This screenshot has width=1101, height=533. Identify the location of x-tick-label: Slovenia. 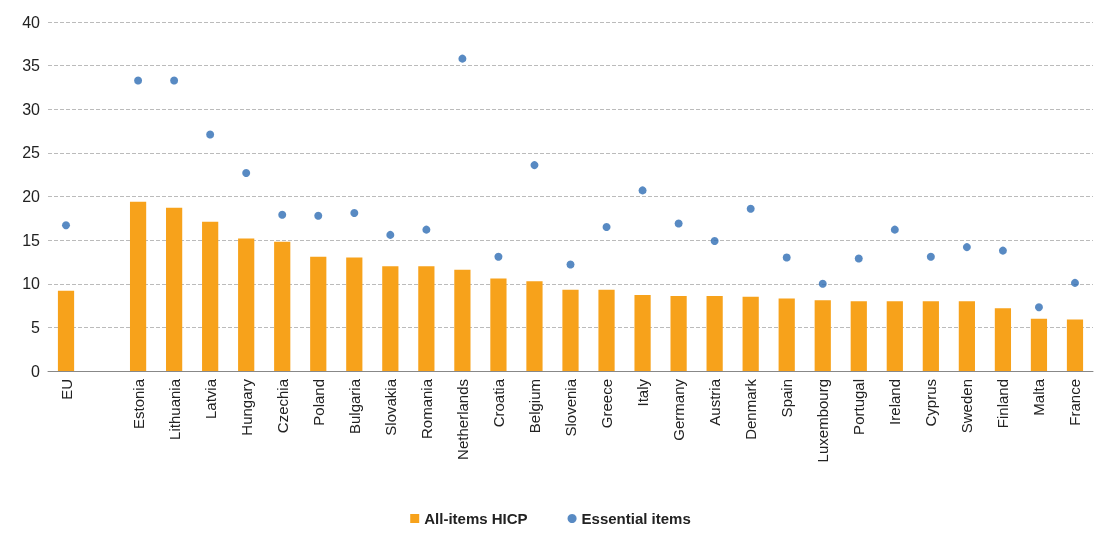
(570, 407).